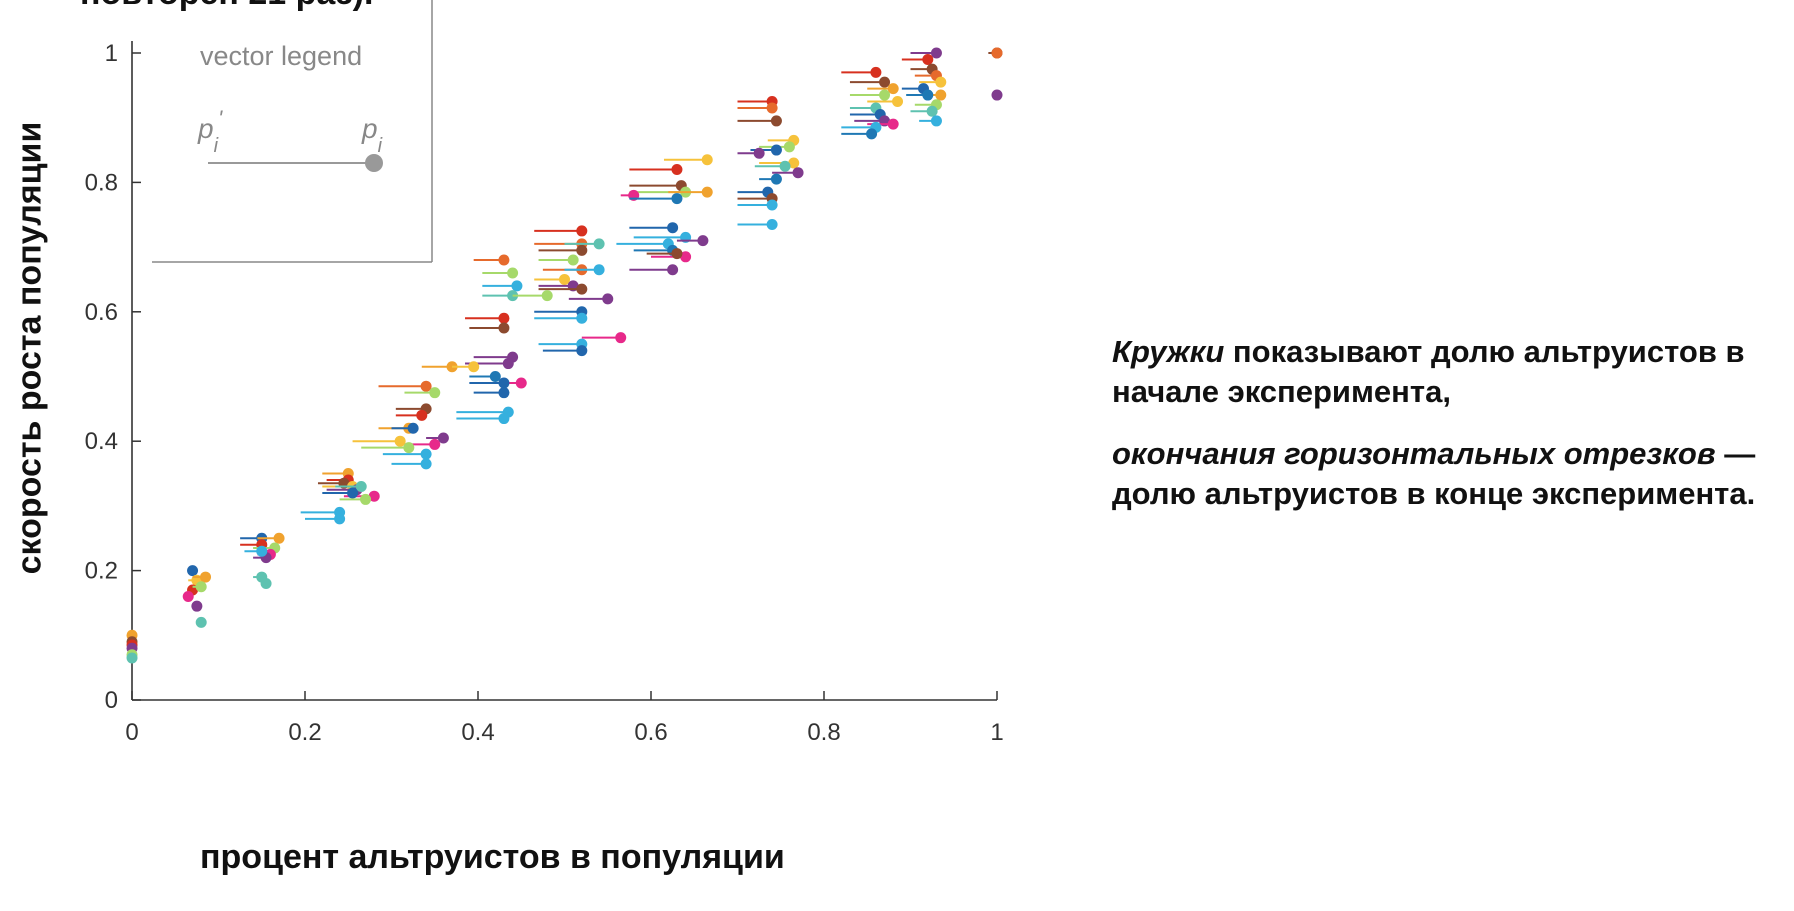 Image resolution: width=1794 pixels, height=911 pixels. Describe the element at coordinates (823, 732) in the screenshot. I see `x-tick-label: 0.8` at that location.